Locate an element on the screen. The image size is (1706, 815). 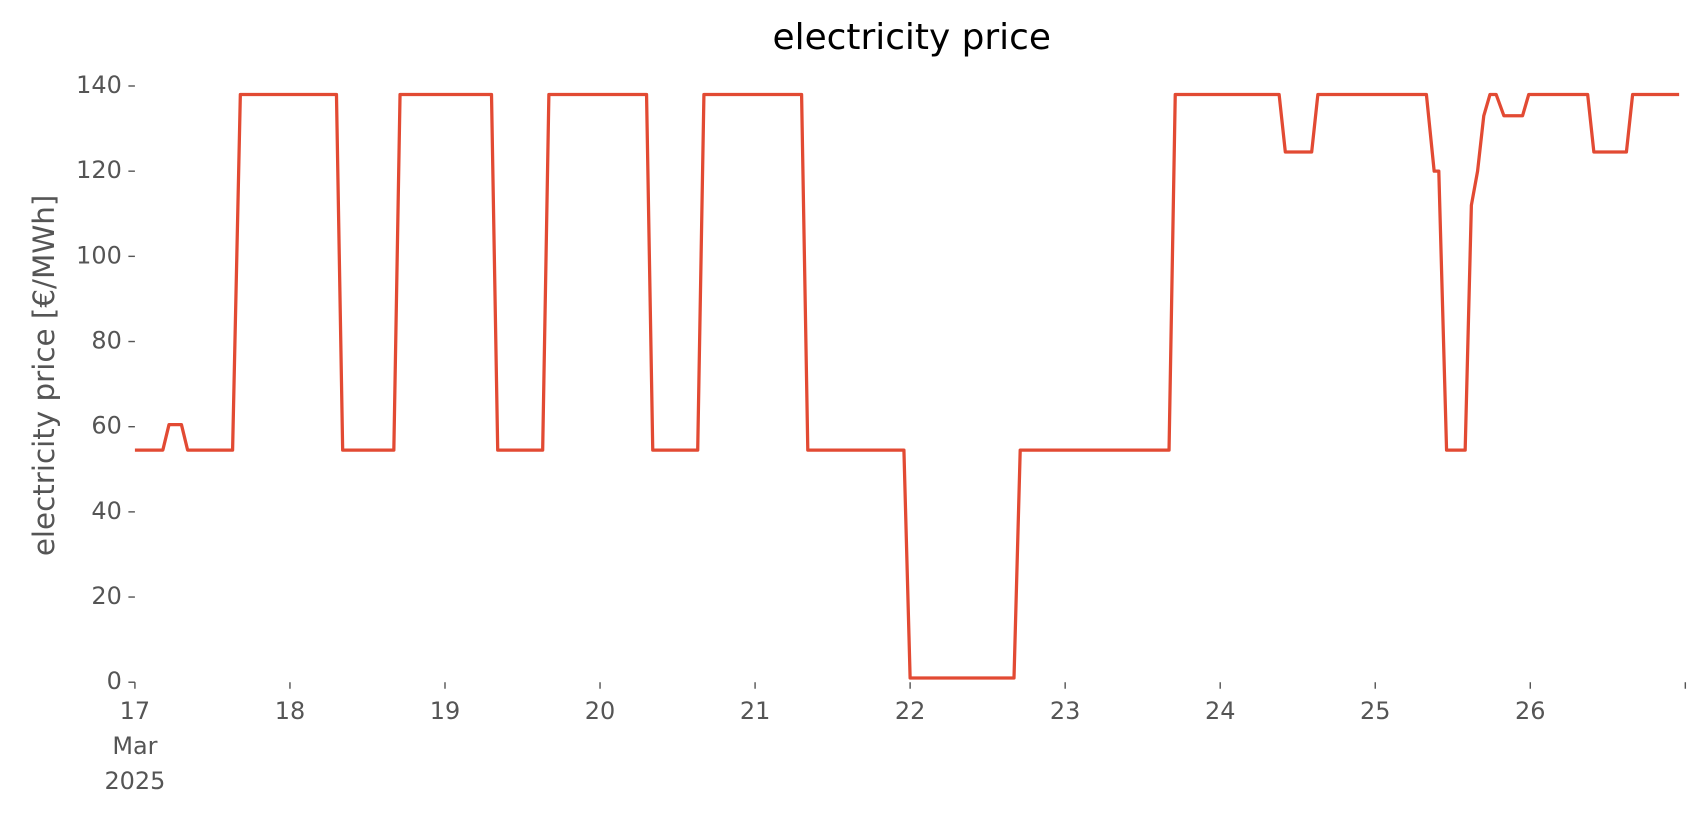
y-tick-label: 80 is located at coordinates (106, 341).